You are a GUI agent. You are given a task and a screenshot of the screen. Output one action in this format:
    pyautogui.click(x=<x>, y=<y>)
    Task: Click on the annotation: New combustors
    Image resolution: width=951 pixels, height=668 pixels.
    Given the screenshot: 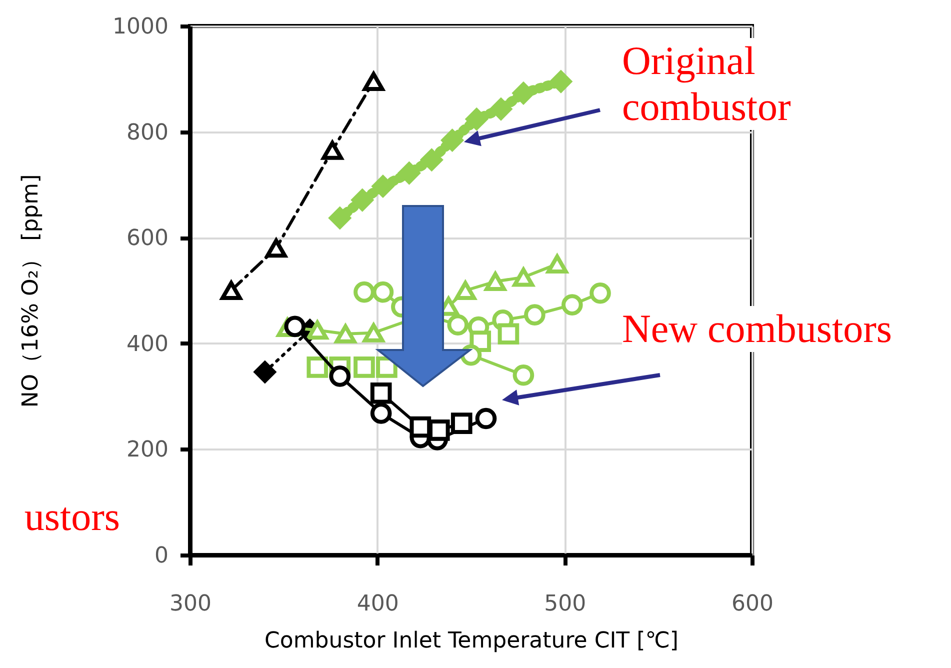 What is the action you would take?
    pyautogui.click(x=757, y=329)
    